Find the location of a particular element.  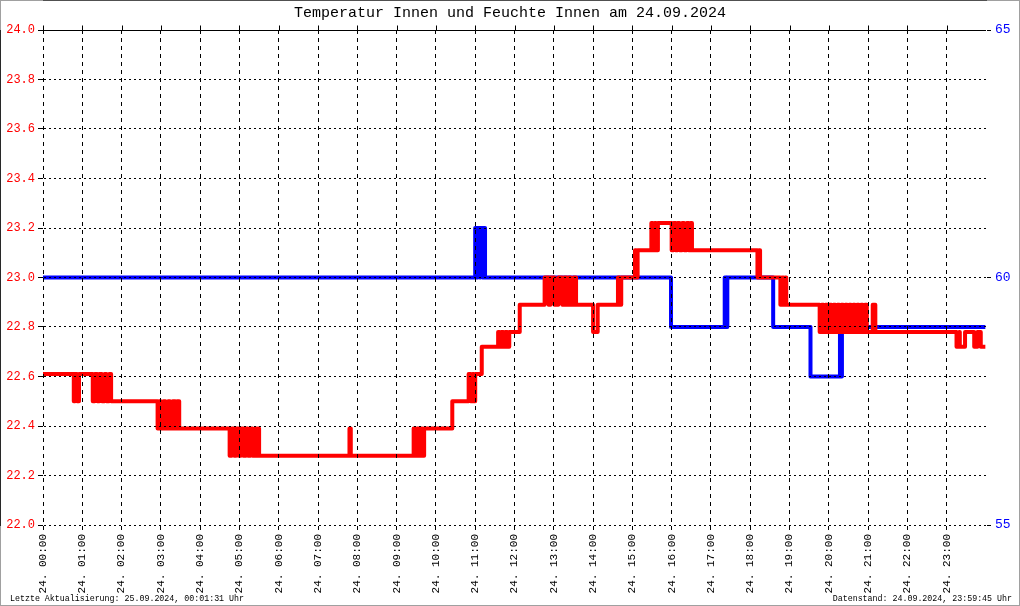

x-tick-label: 24. 10:00 is located at coordinates (435, 564).